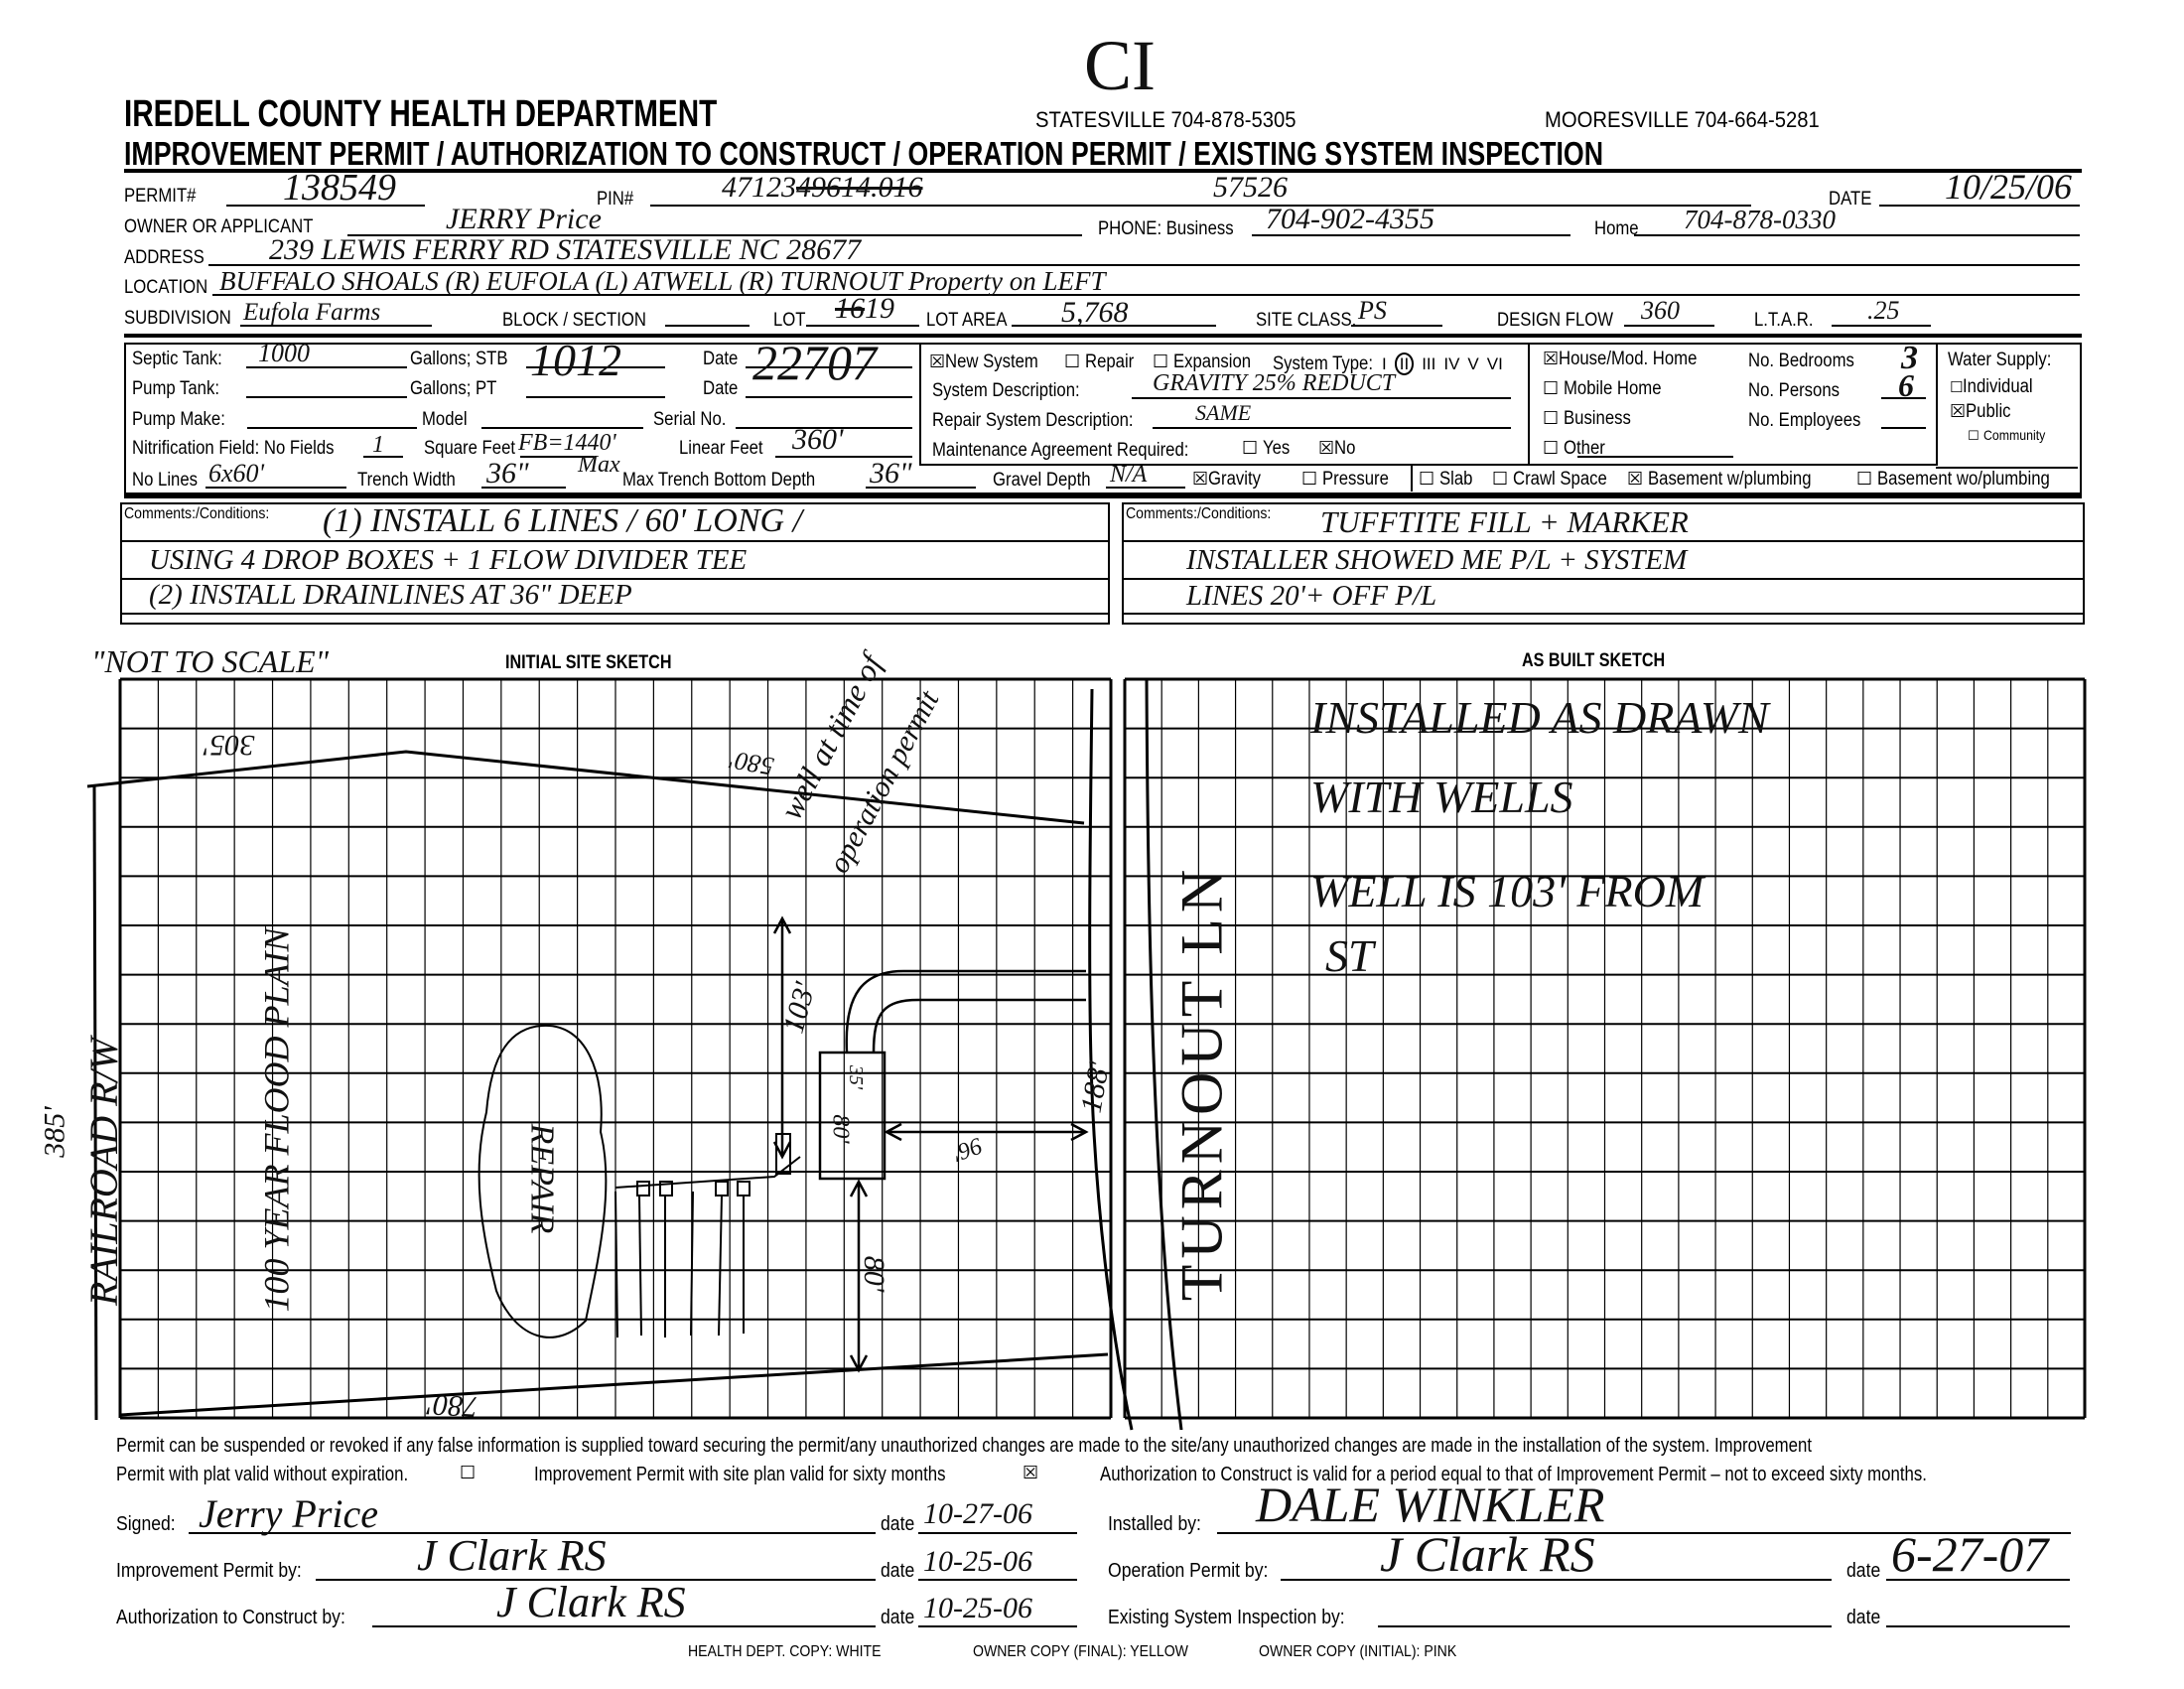  What do you see at coordinates (1031, 1473) in the screenshot?
I see `site-plan-checkbox: ☒` at bounding box center [1031, 1473].